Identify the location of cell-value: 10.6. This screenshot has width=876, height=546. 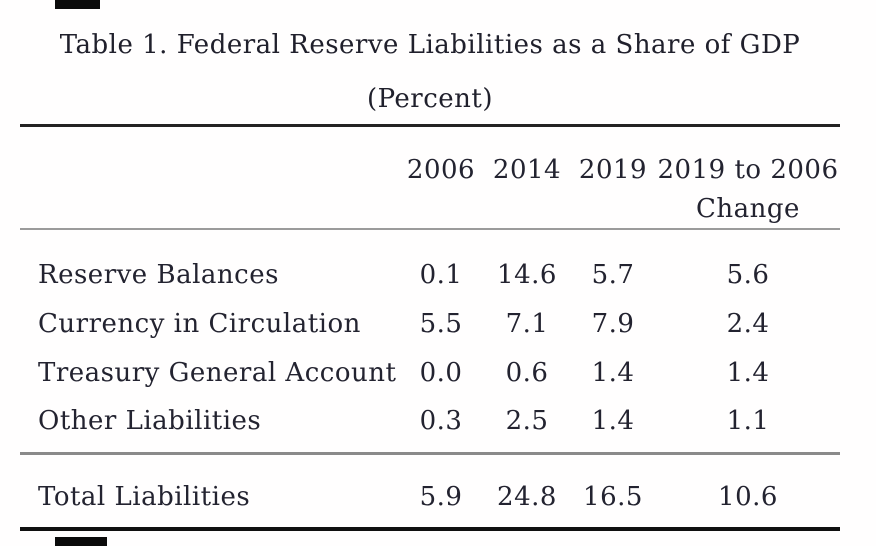
(748, 497).